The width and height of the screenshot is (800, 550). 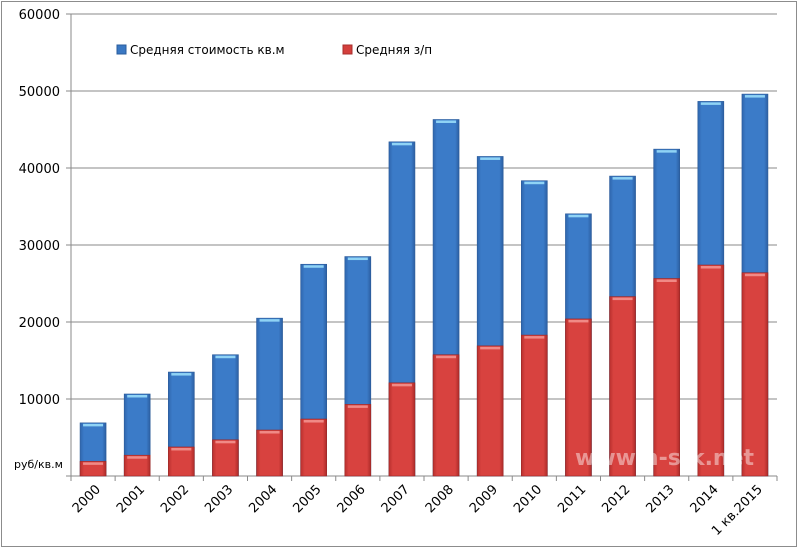 I want to click on x-tick-label: 2011, so click(x=572, y=499).